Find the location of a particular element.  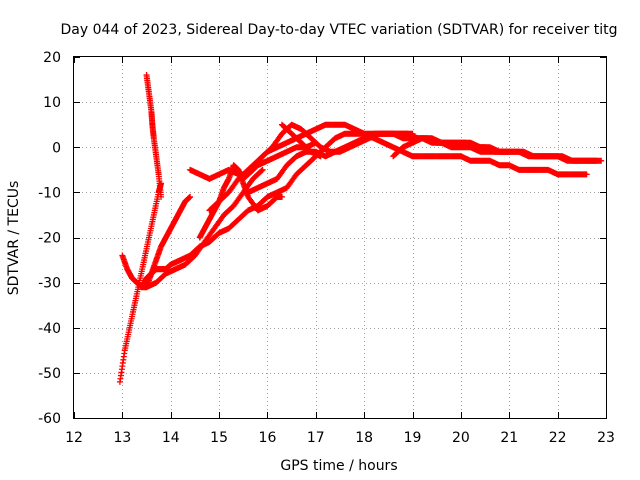

y-axis-label: SDTVAR / TECUs is located at coordinates (14, 238).